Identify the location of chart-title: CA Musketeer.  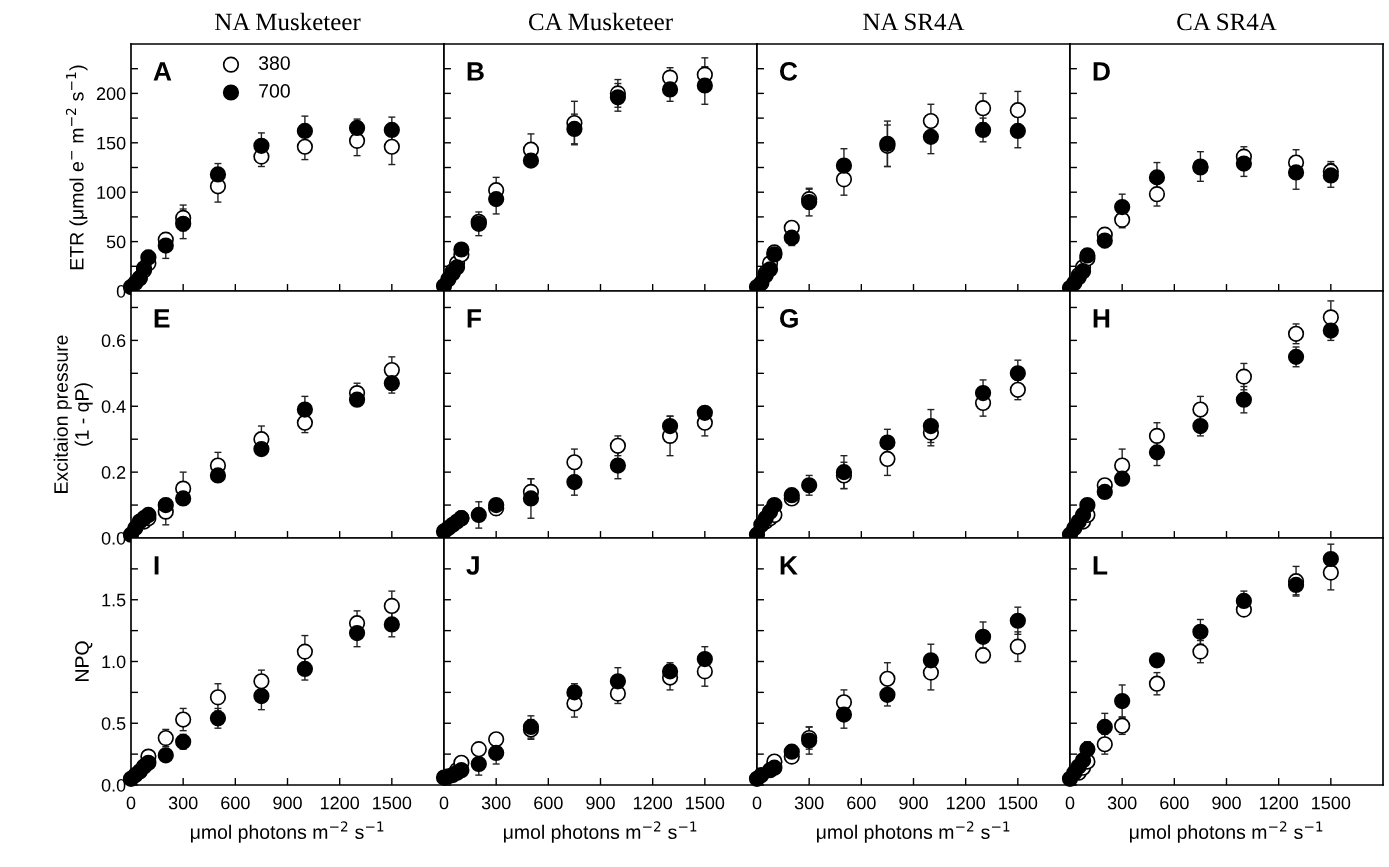
(600, 21).